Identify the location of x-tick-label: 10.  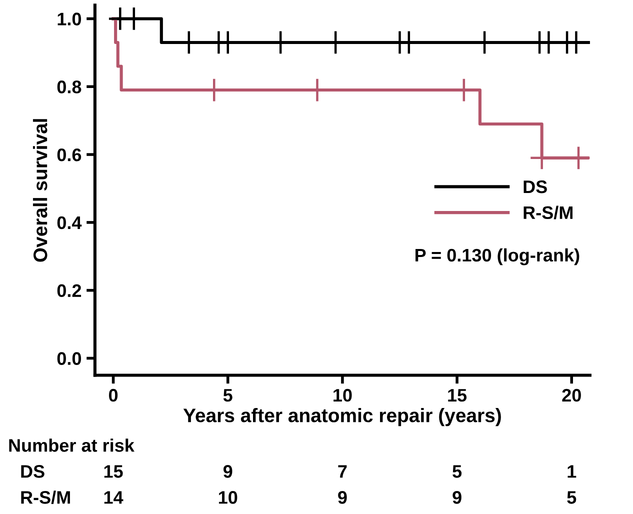
(343, 395).